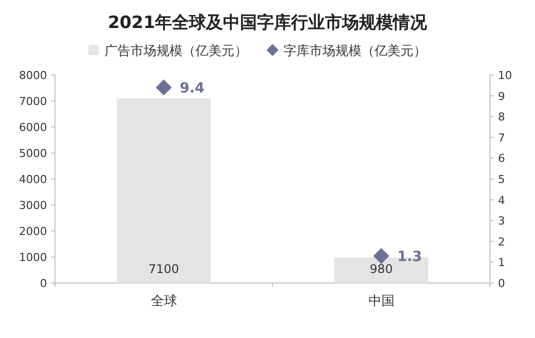  Describe the element at coordinates (192, 88) in the screenshot. I see `data-label: 9.4` at that location.